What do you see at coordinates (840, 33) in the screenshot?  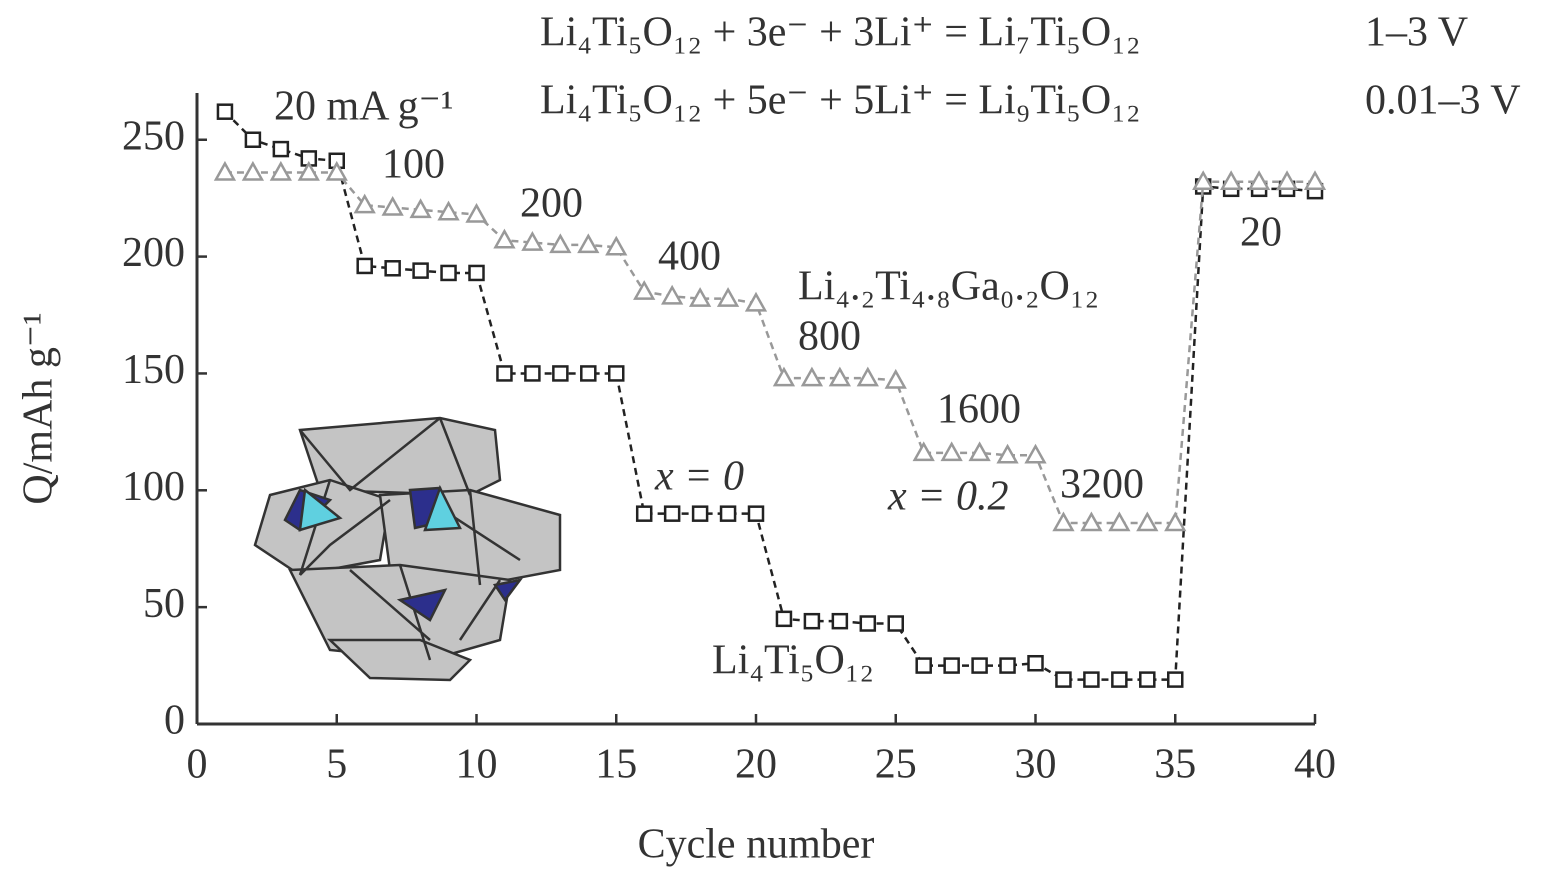 I see `equation: Li₄Ti₅O₁₂ + 3e⁻ + 3Li⁺ = Li₇Ti₅O₁₂` at bounding box center [840, 33].